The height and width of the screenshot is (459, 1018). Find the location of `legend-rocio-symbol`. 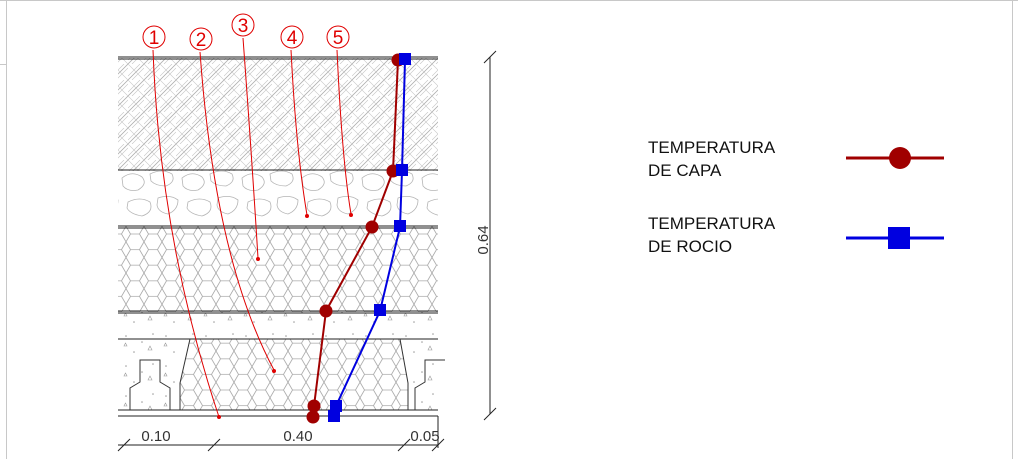

legend-rocio-symbol is located at coordinates (895, 238).